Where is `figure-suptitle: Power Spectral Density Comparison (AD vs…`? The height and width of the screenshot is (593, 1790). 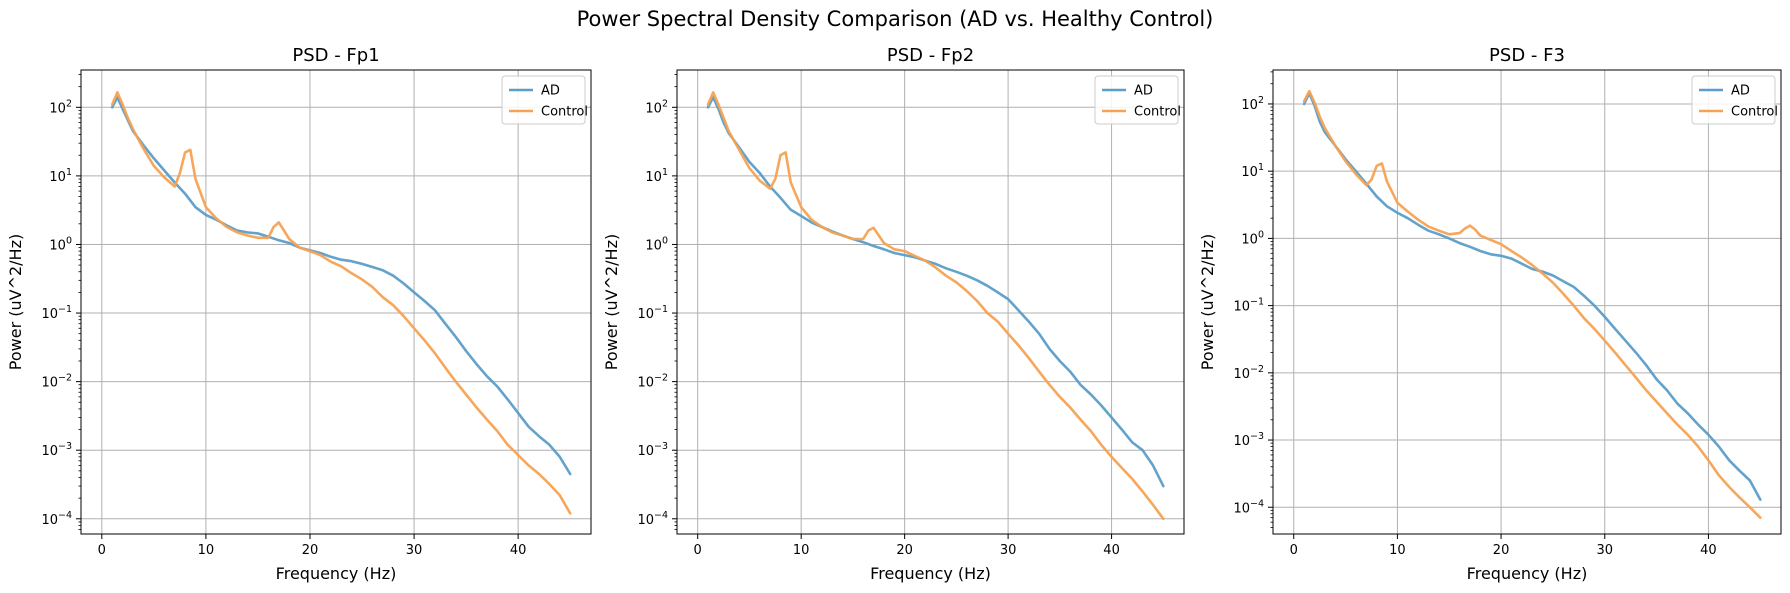 figure-suptitle: Power Spectral Density Comparison (AD vs… is located at coordinates (895, 19).